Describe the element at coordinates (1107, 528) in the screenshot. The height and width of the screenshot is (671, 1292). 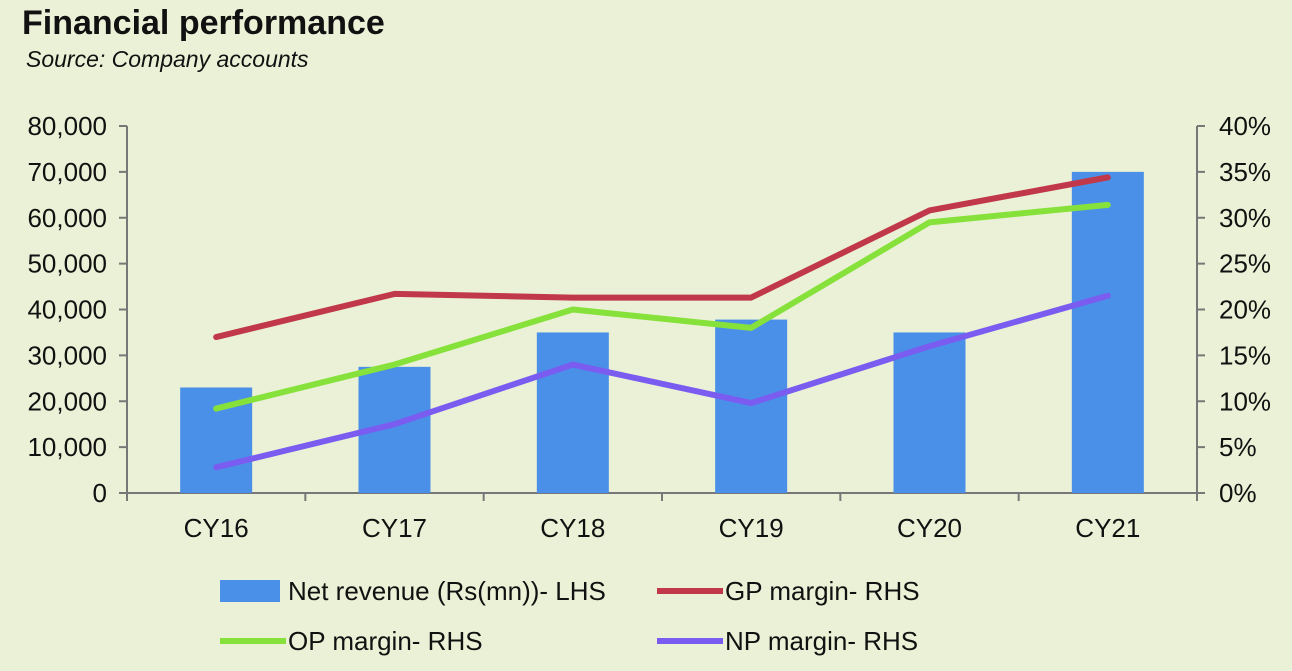
I see `x-tick-label: CY21` at that location.